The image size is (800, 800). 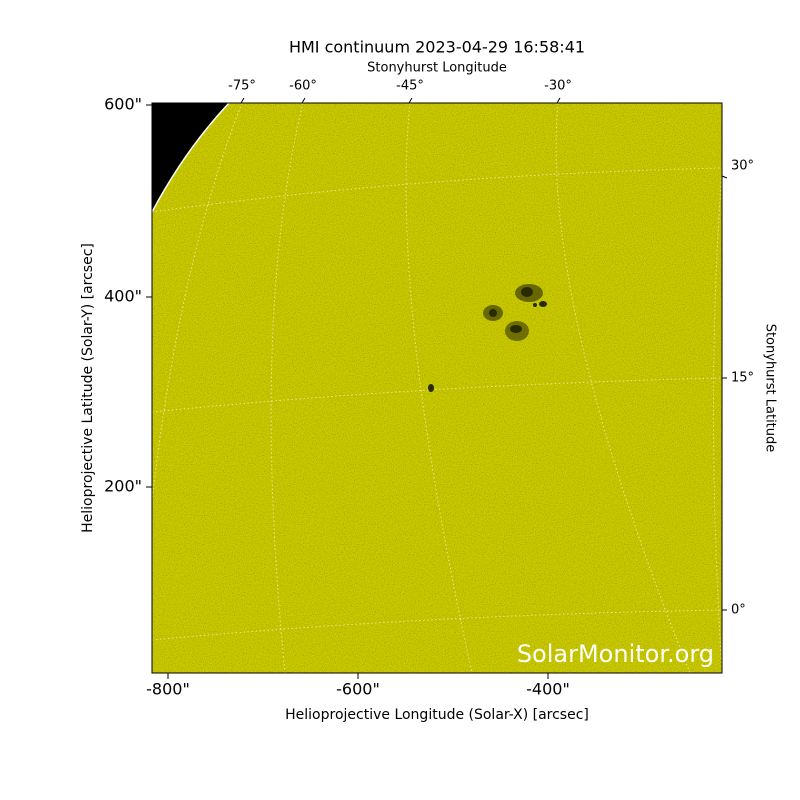 What do you see at coordinates (358, 689) in the screenshot?
I see `x-tick-label: -600"` at bounding box center [358, 689].